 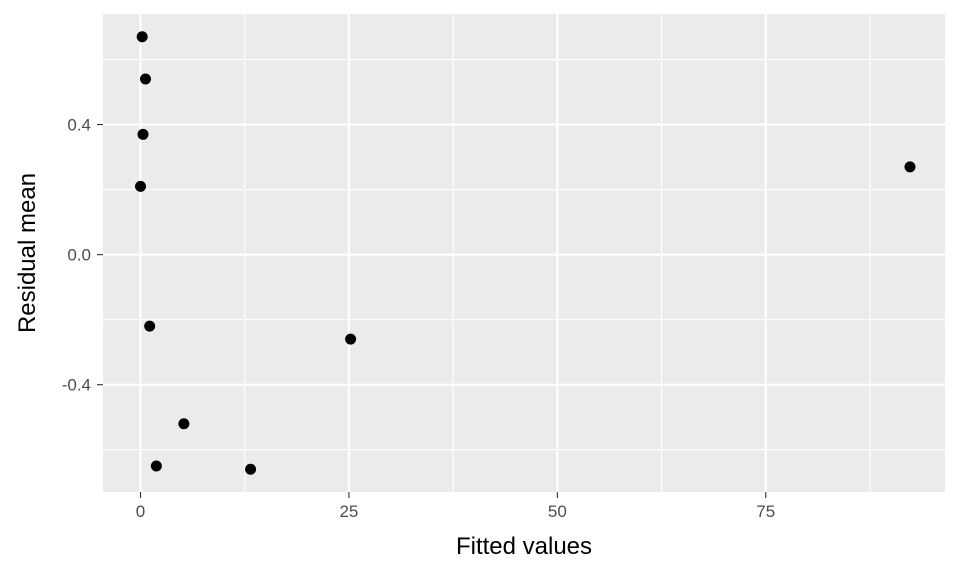 What do you see at coordinates (348, 511) in the screenshot?
I see `x-tick-label: 25` at bounding box center [348, 511].